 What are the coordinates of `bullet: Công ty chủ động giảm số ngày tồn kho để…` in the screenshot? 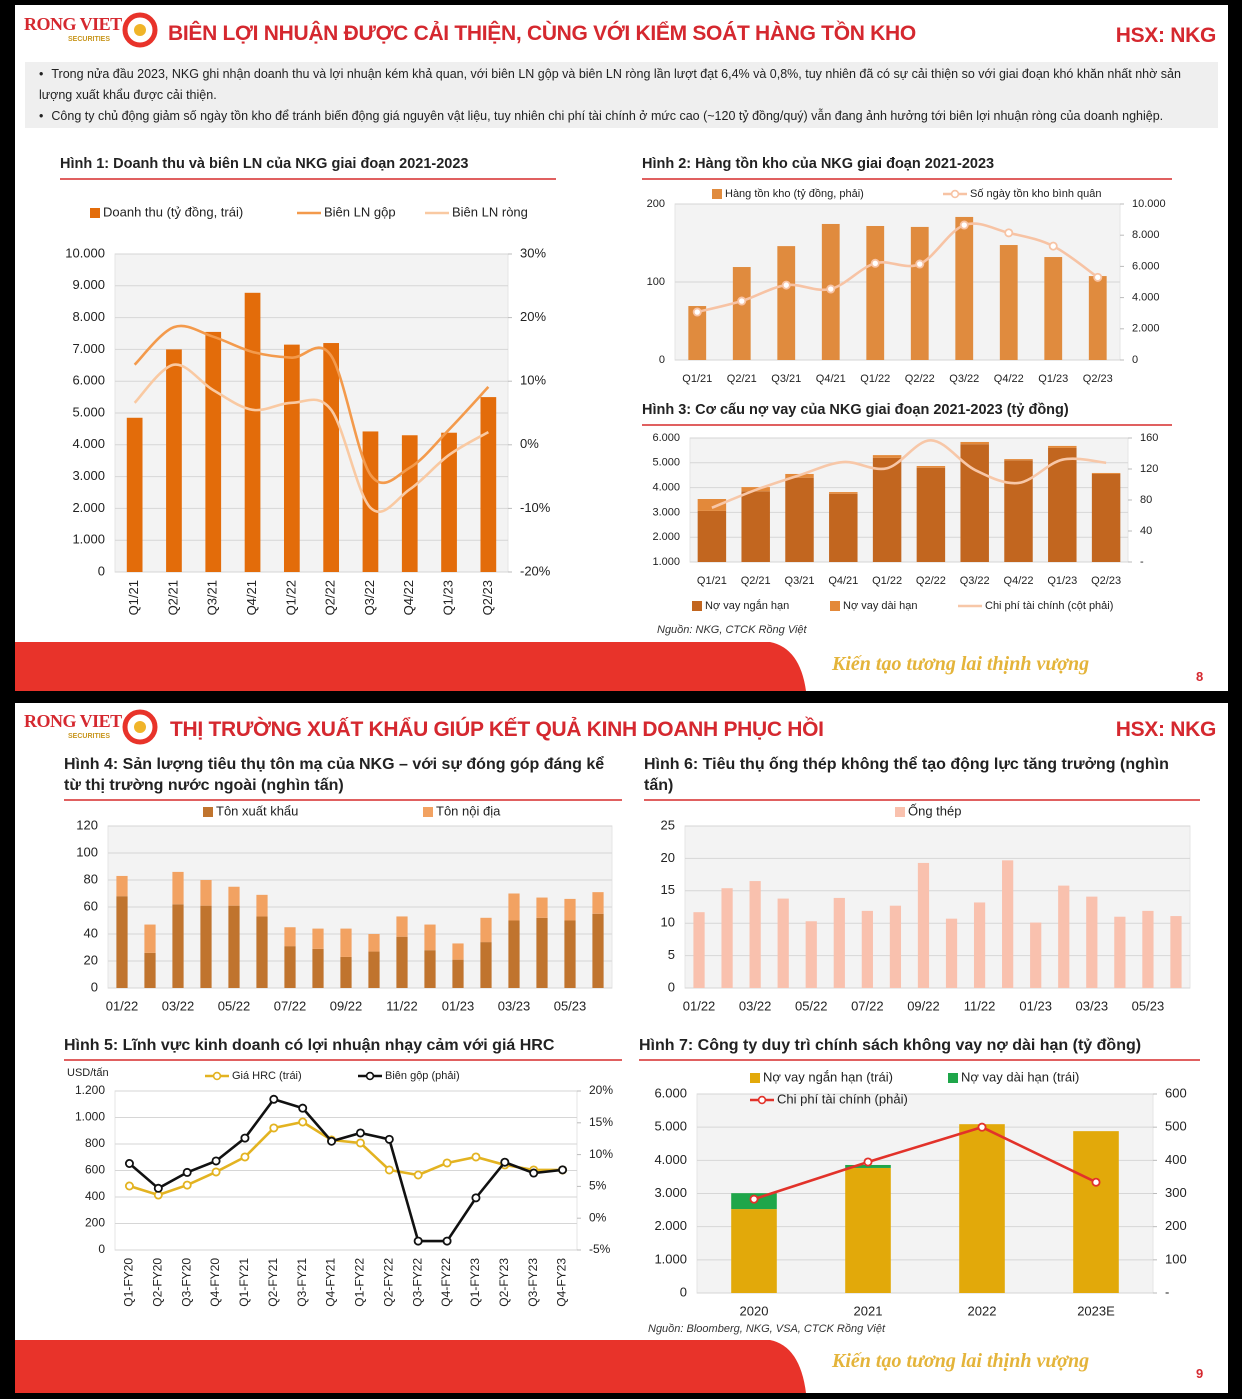 It's located at (624, 116).